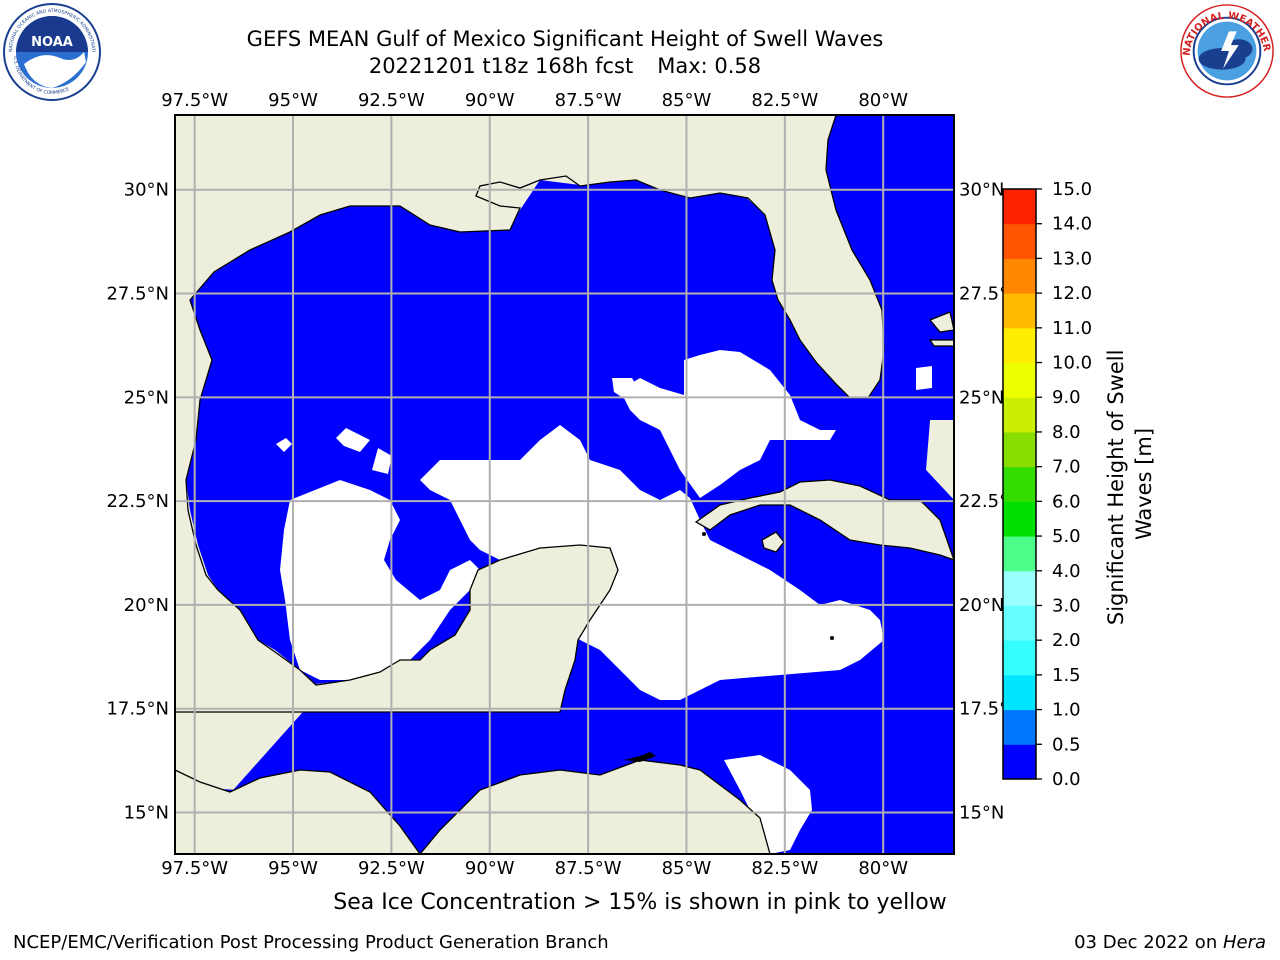 Image resolution: width=1280 pixels, height=960 pixels. I want to click on lat-tick-label: 22.5°N, so click(137, 501).